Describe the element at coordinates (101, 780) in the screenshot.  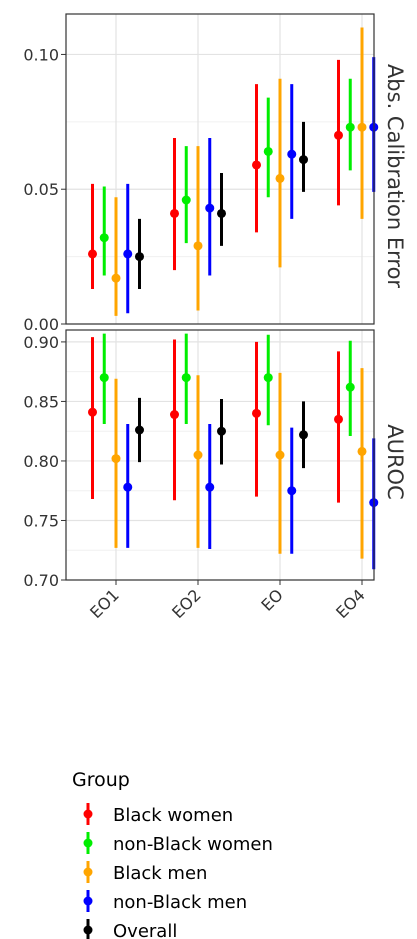
I see `legend-title: Group` at that location.